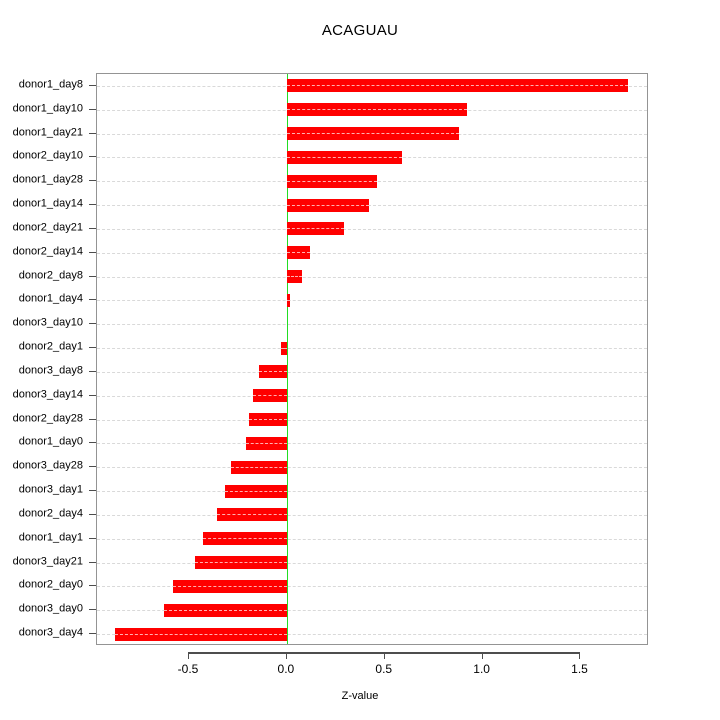 Image resolution: width=720 pixels, height=720 pixels. I want to click on y-axis-tick-label: donor2_day10, so click(47, 155).